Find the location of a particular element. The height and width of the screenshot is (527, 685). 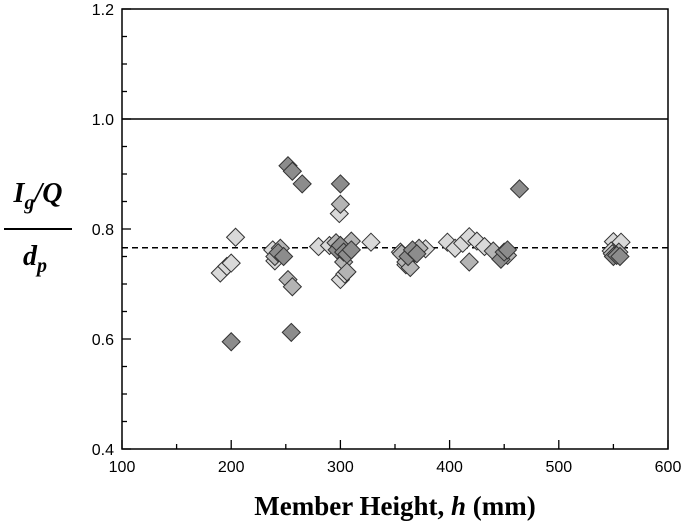

y-tick-label: 1.0 is located at coordinates (103, 120).